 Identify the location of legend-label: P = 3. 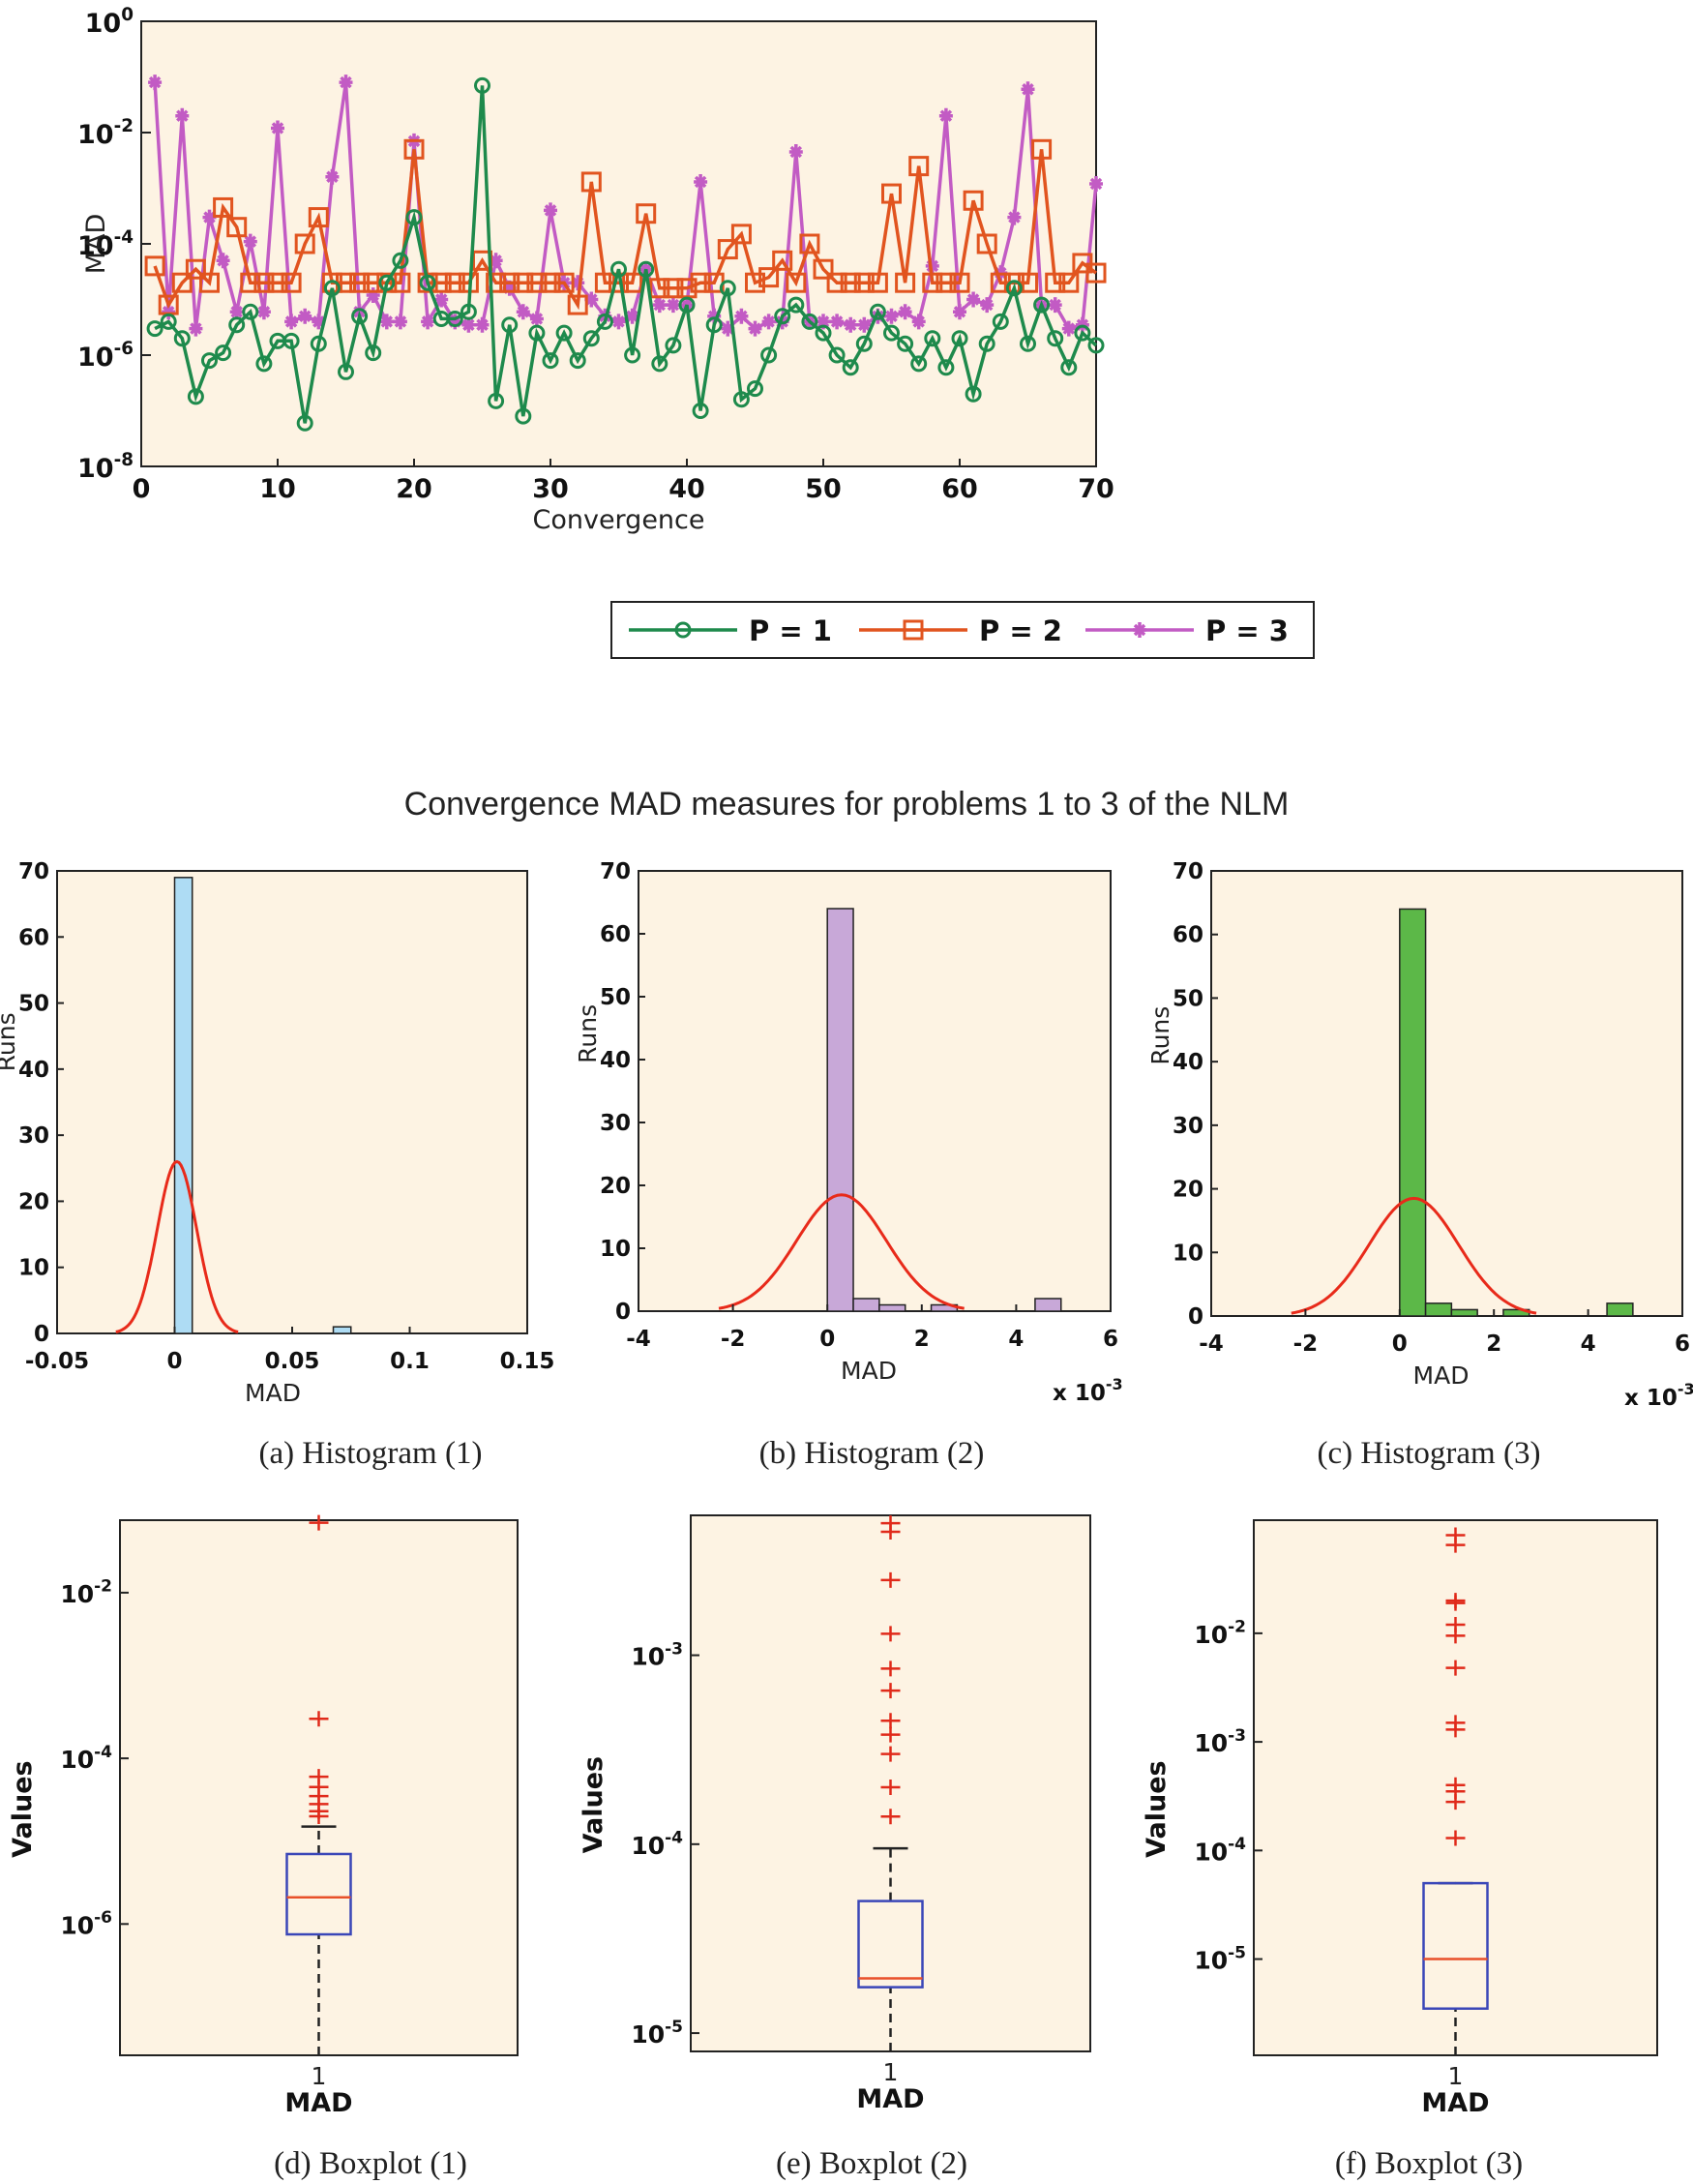
(1247, 630).